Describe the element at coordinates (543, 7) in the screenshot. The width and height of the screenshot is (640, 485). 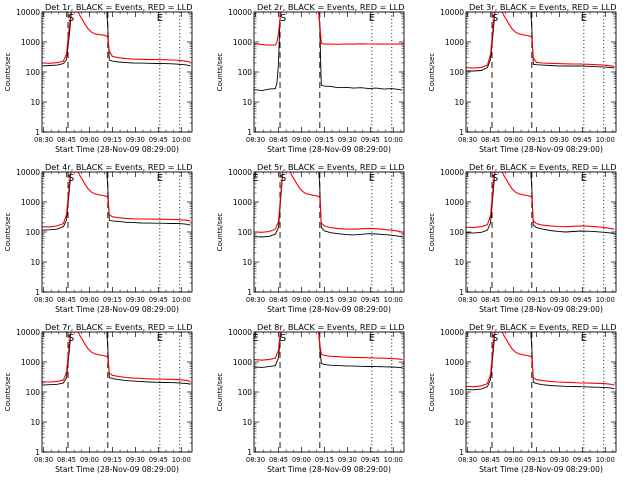
I see `panel-title: Det 3r, BLACK = Events, RED = LLD` at that location.